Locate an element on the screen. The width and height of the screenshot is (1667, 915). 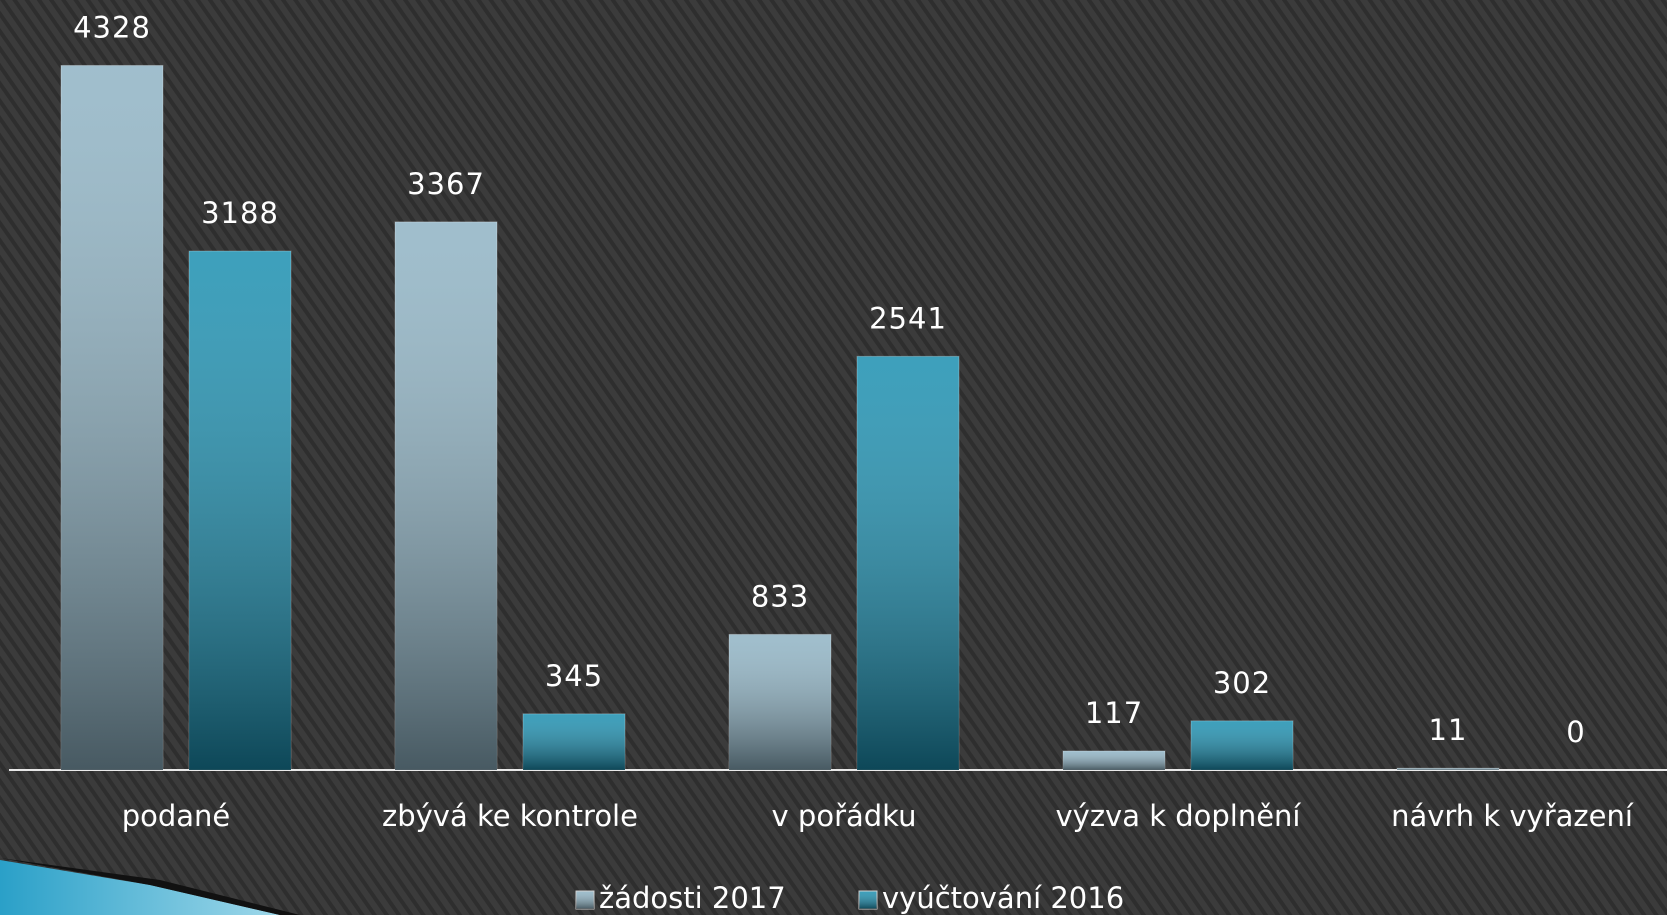
value-label: 117 is located at coordinates (1114, 713).